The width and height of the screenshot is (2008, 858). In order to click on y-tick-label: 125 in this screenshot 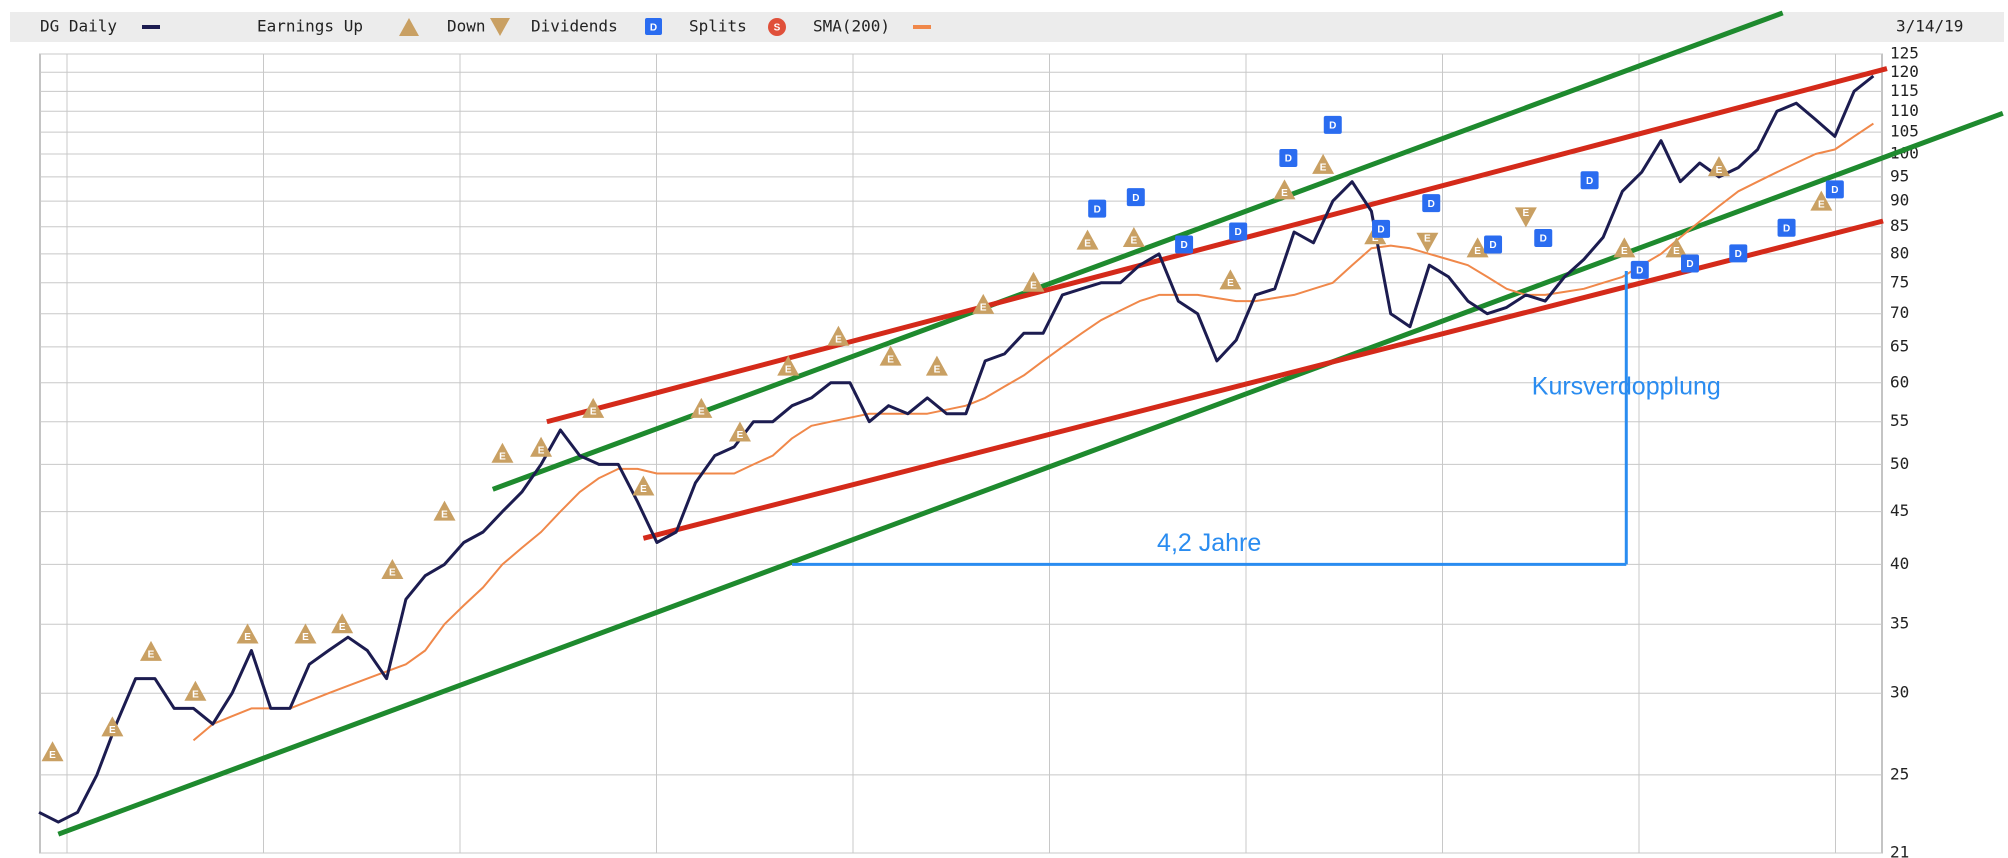, I will do `click(1904, 53)`.